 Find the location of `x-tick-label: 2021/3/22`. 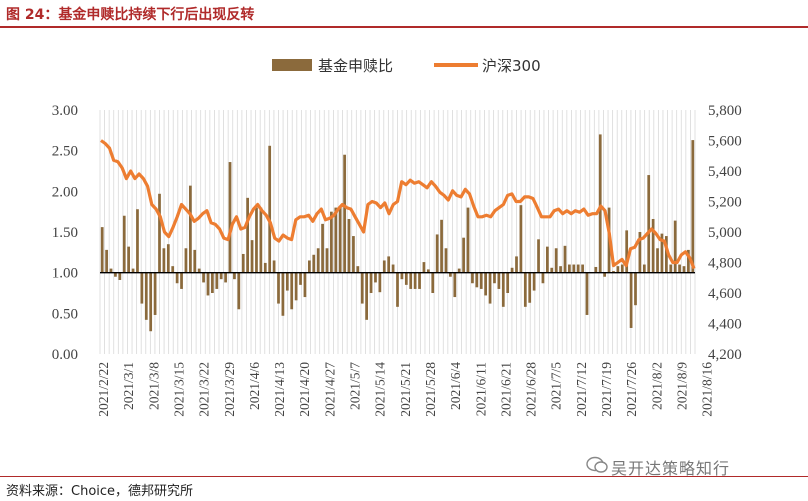

x-tick-label: 2021/3/22 is located at coordinates (204, 389).